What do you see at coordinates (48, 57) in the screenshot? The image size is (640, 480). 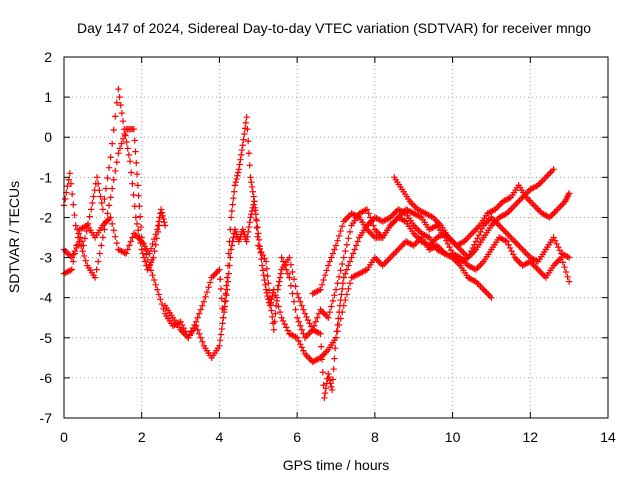 I see `y-tick-label: 2` at bounding box center [48, 57].